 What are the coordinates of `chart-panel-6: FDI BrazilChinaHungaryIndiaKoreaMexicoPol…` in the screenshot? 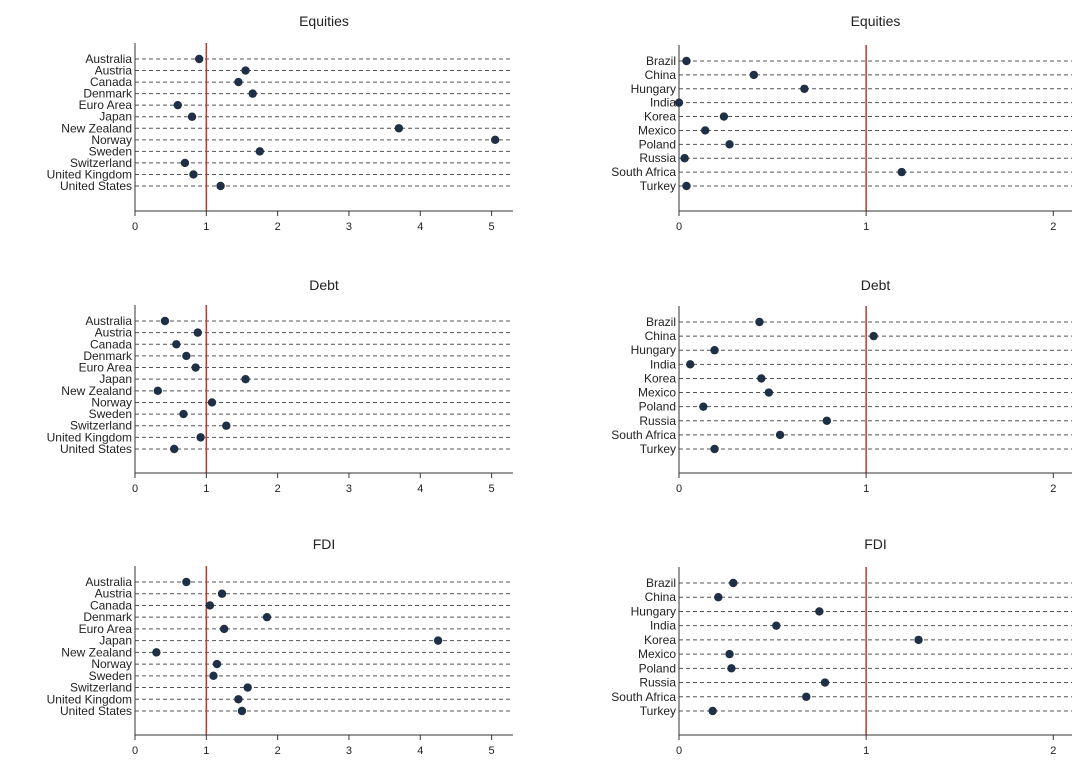 It's located at (841, 646).